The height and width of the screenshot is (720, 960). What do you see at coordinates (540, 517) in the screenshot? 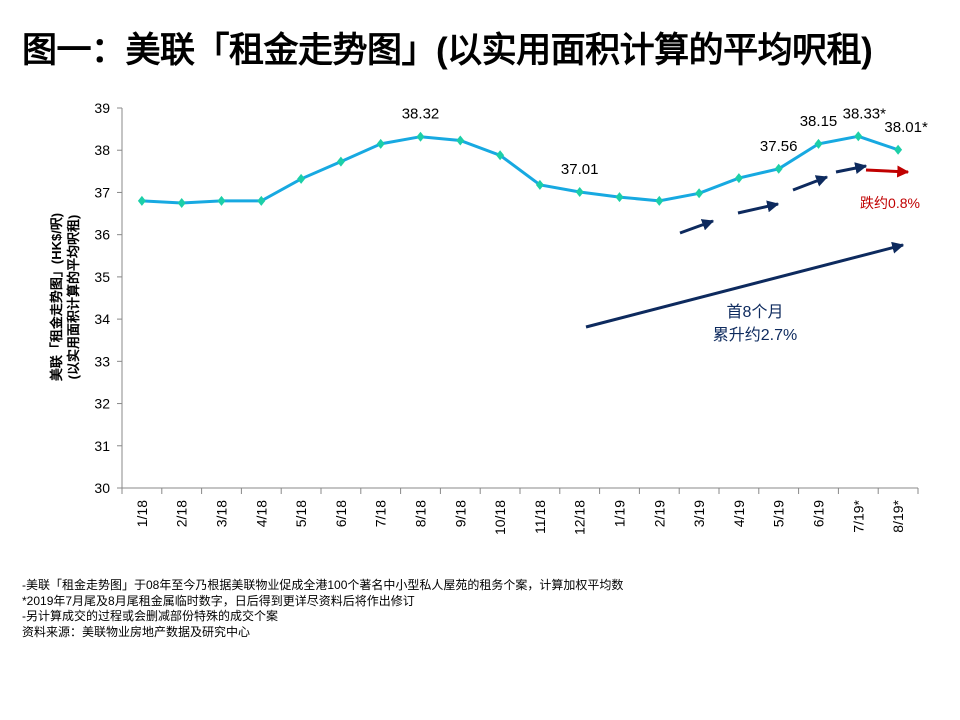
I see `x-tick-label: 11/18` at bounding box center [540, 517].